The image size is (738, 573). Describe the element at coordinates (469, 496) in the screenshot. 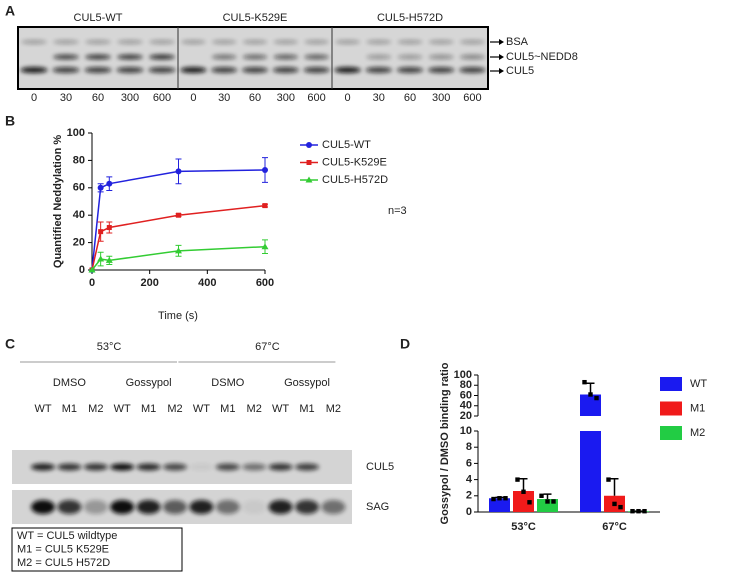

I see `y-tick-label: 2` at that location.